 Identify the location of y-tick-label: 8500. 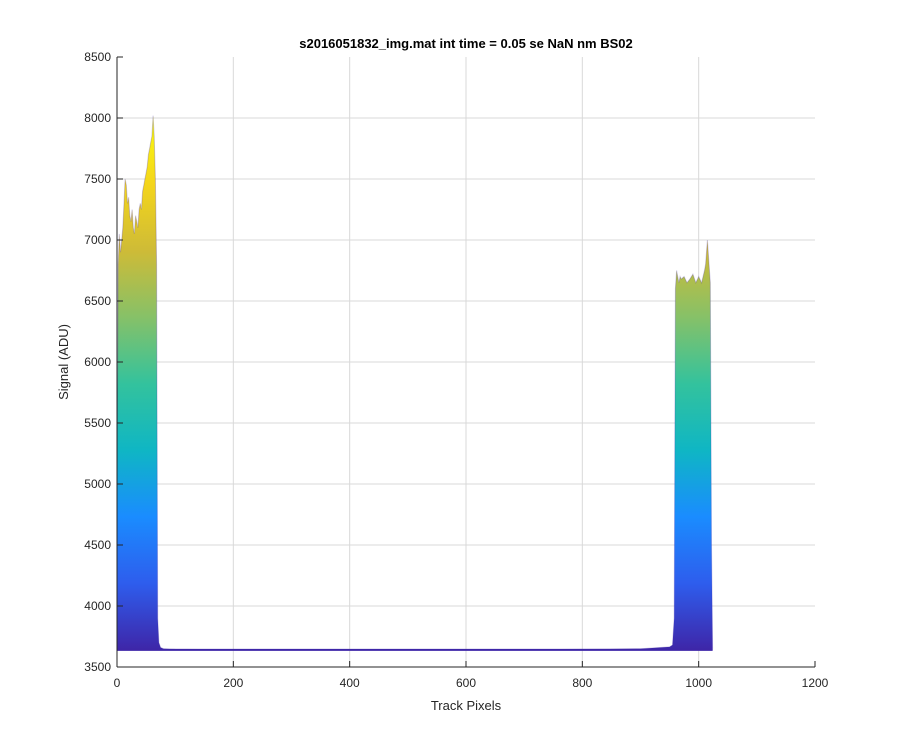
(97, 57).